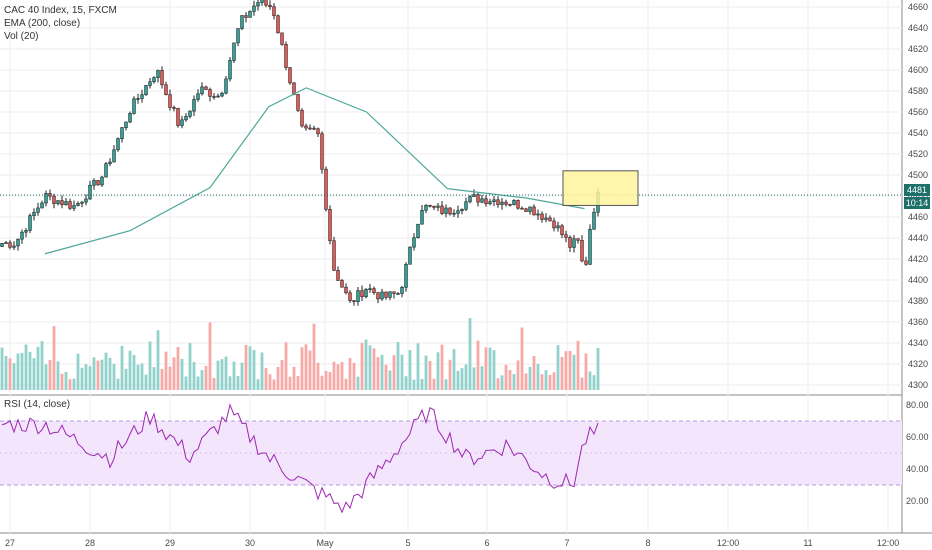 This screenshot has height=550, width=932. What do you see at coordinates (918, 259) in the screenshot?
I see `price-tick-label: 4420` at bounding box center [918, 259].